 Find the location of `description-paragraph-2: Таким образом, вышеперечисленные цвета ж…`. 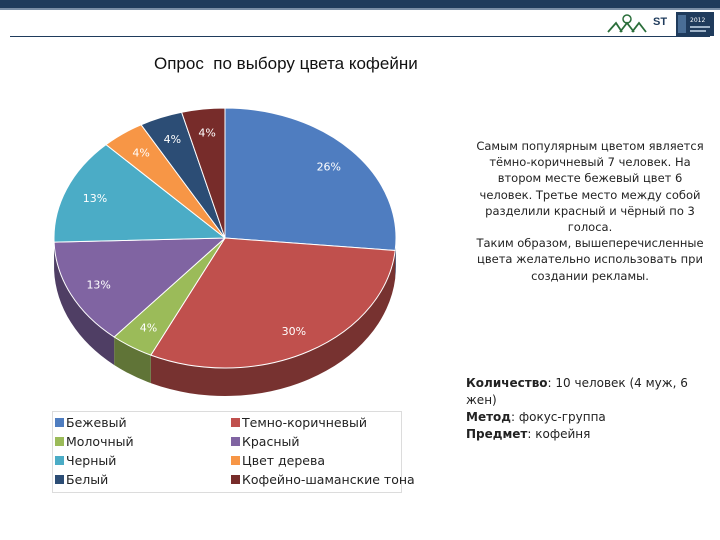

description-paragraph-2: Таким образом, вышеперечисленные цвета ж… is located at coordinates (590, 259).